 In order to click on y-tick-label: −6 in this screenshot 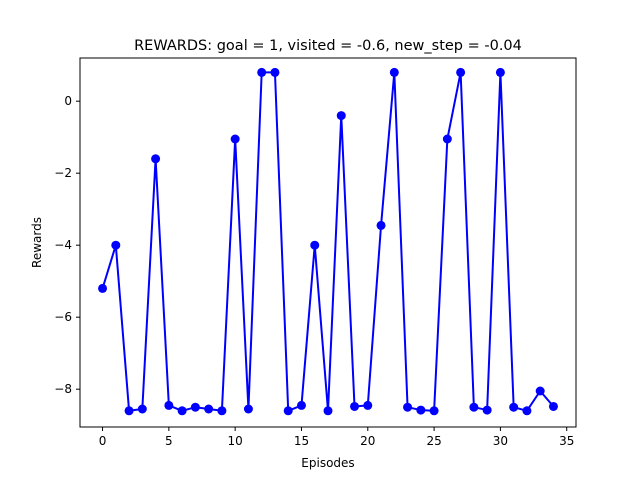, I will do `click(63, 317)`.